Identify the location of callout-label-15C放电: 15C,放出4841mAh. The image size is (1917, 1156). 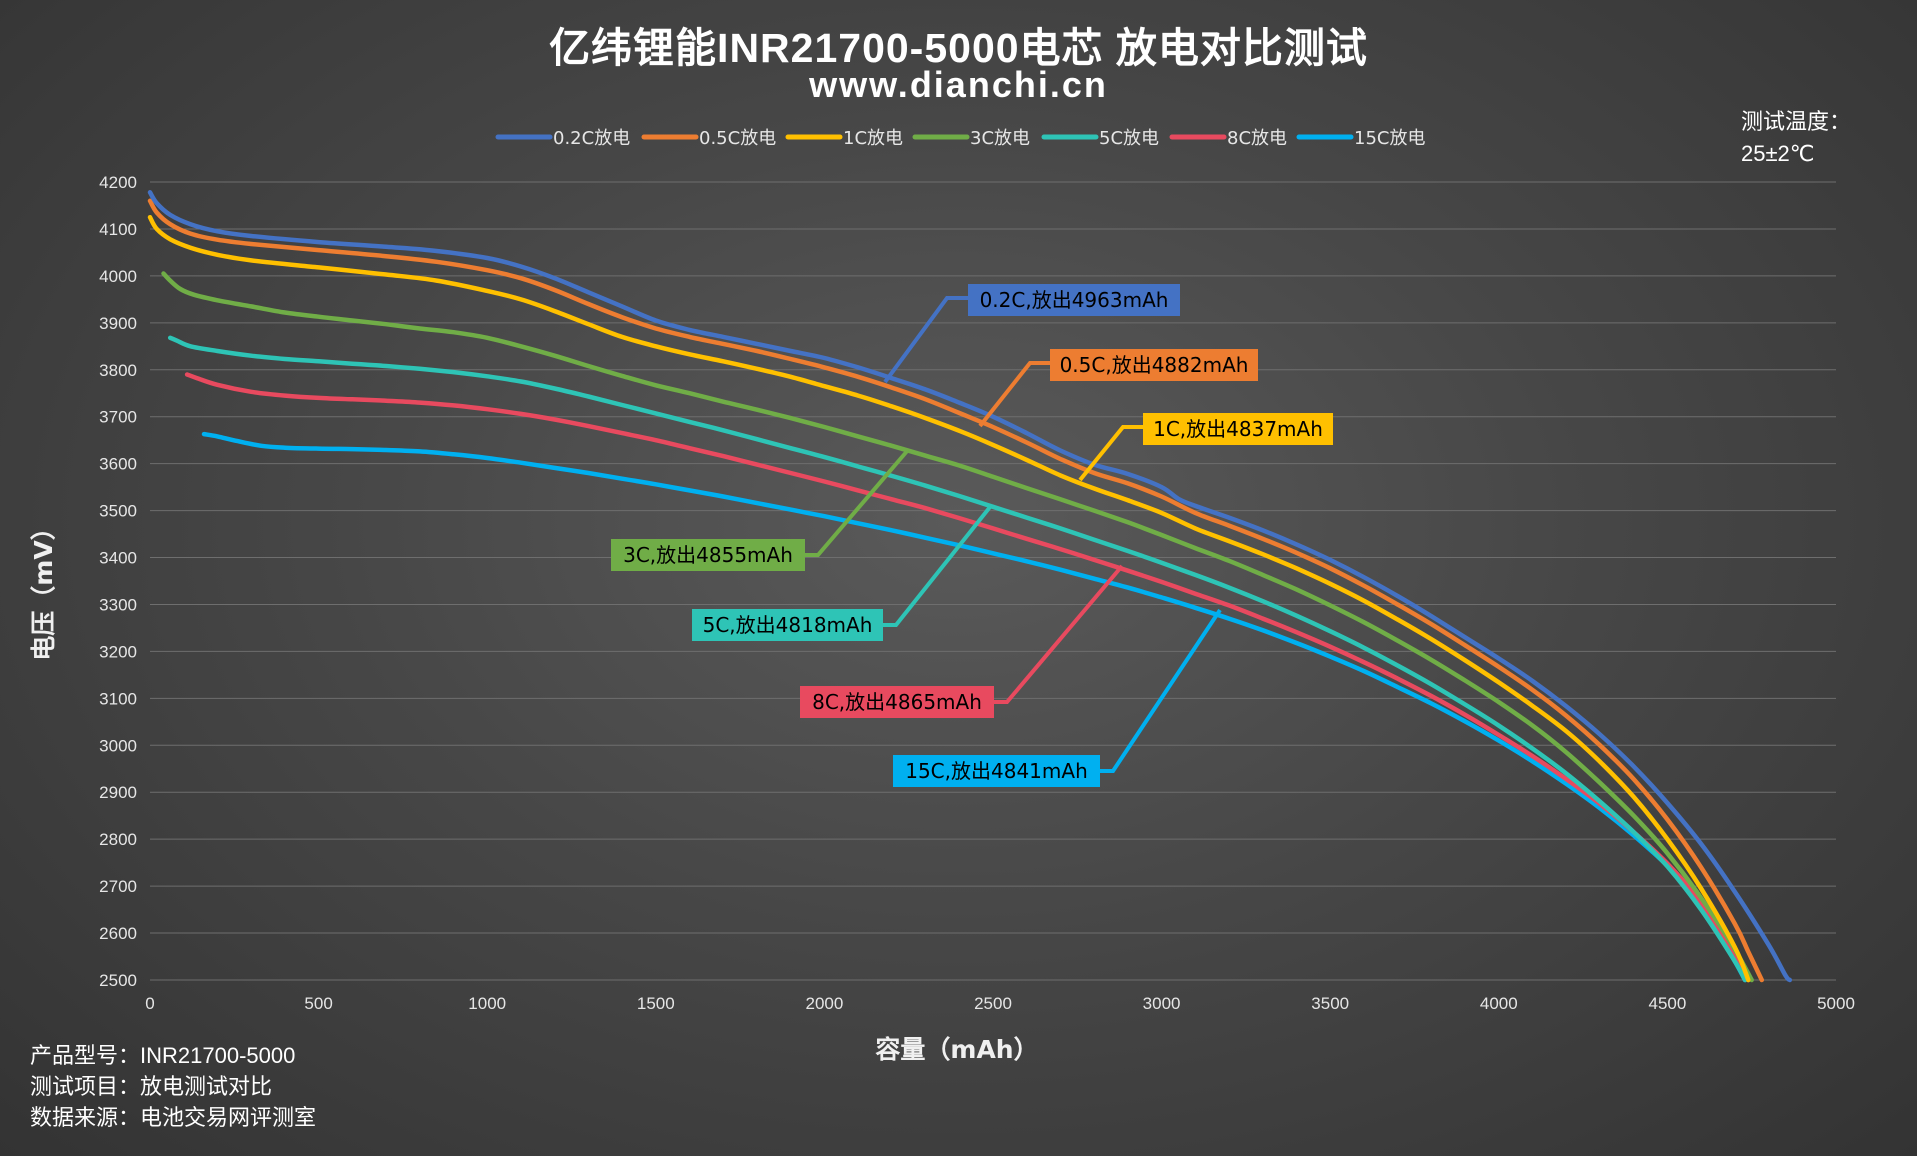
(996, 771).